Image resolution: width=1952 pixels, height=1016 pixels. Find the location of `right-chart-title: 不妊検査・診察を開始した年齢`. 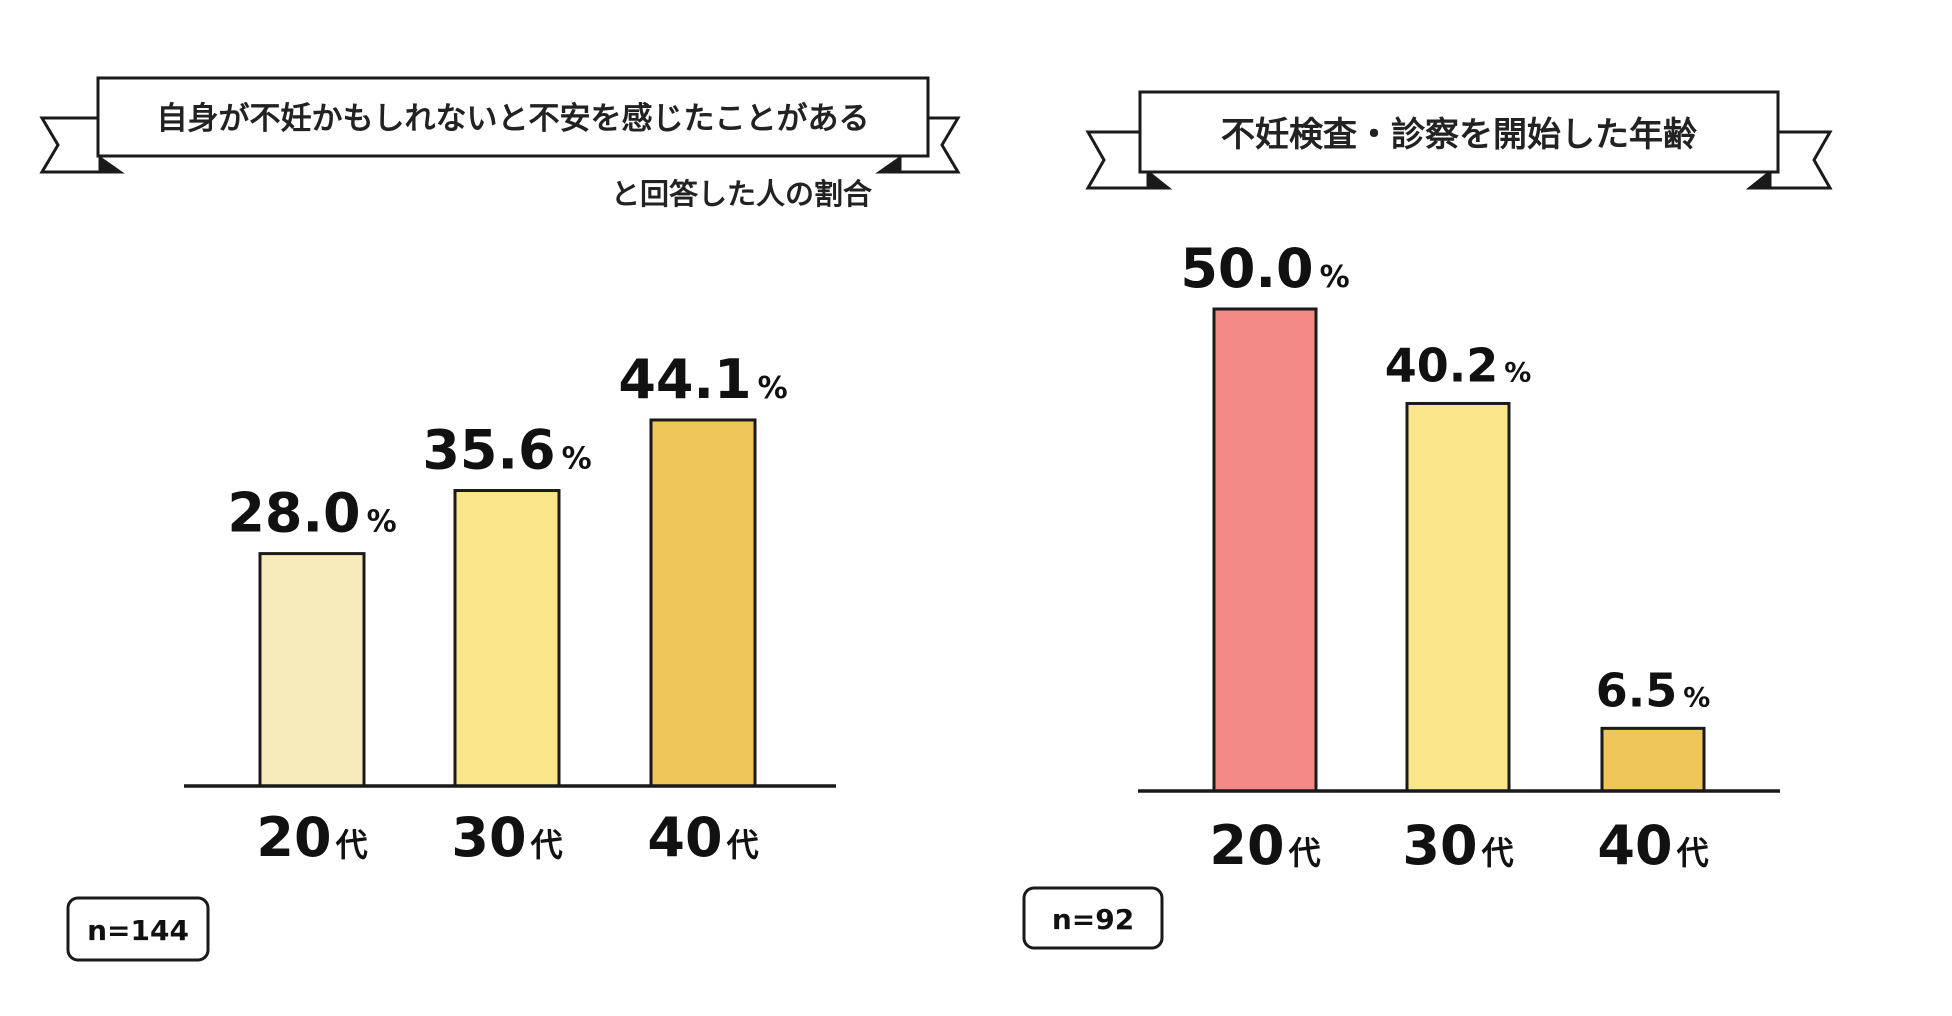

right-chart-title: 不妊検査・診察を開始した年齢 is located at coordinates (1459, 135).